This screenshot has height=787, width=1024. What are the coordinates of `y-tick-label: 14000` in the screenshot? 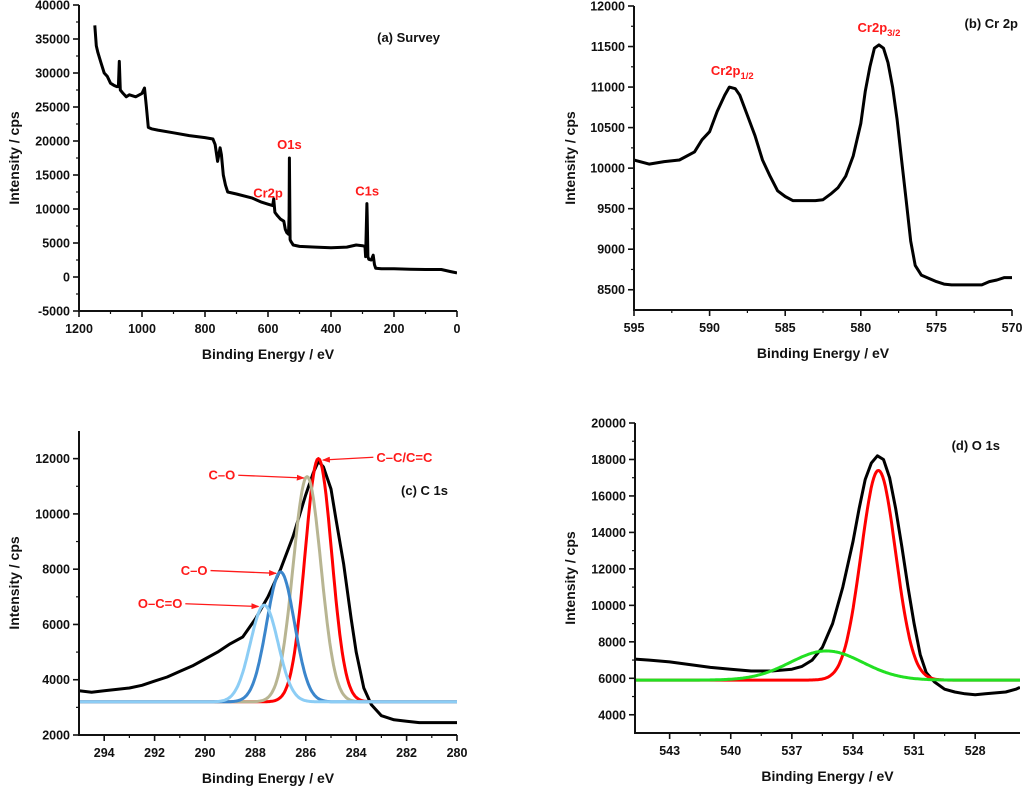 It's located at (608, 533).